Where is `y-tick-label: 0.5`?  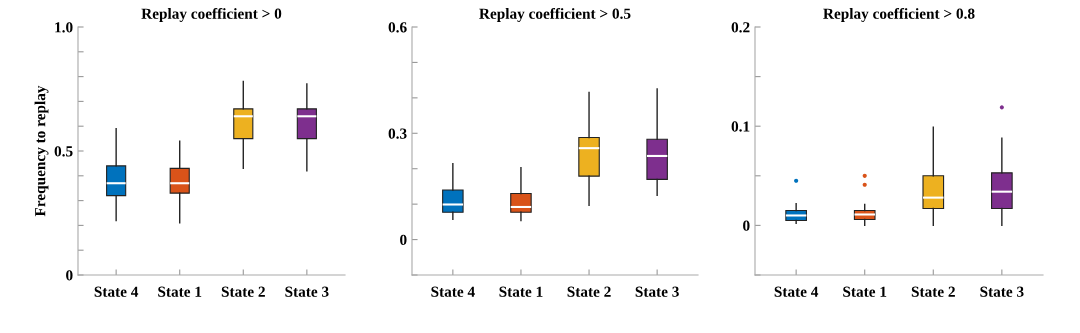
y-tick-label: 0.5 is located at coordinates (63, 151).